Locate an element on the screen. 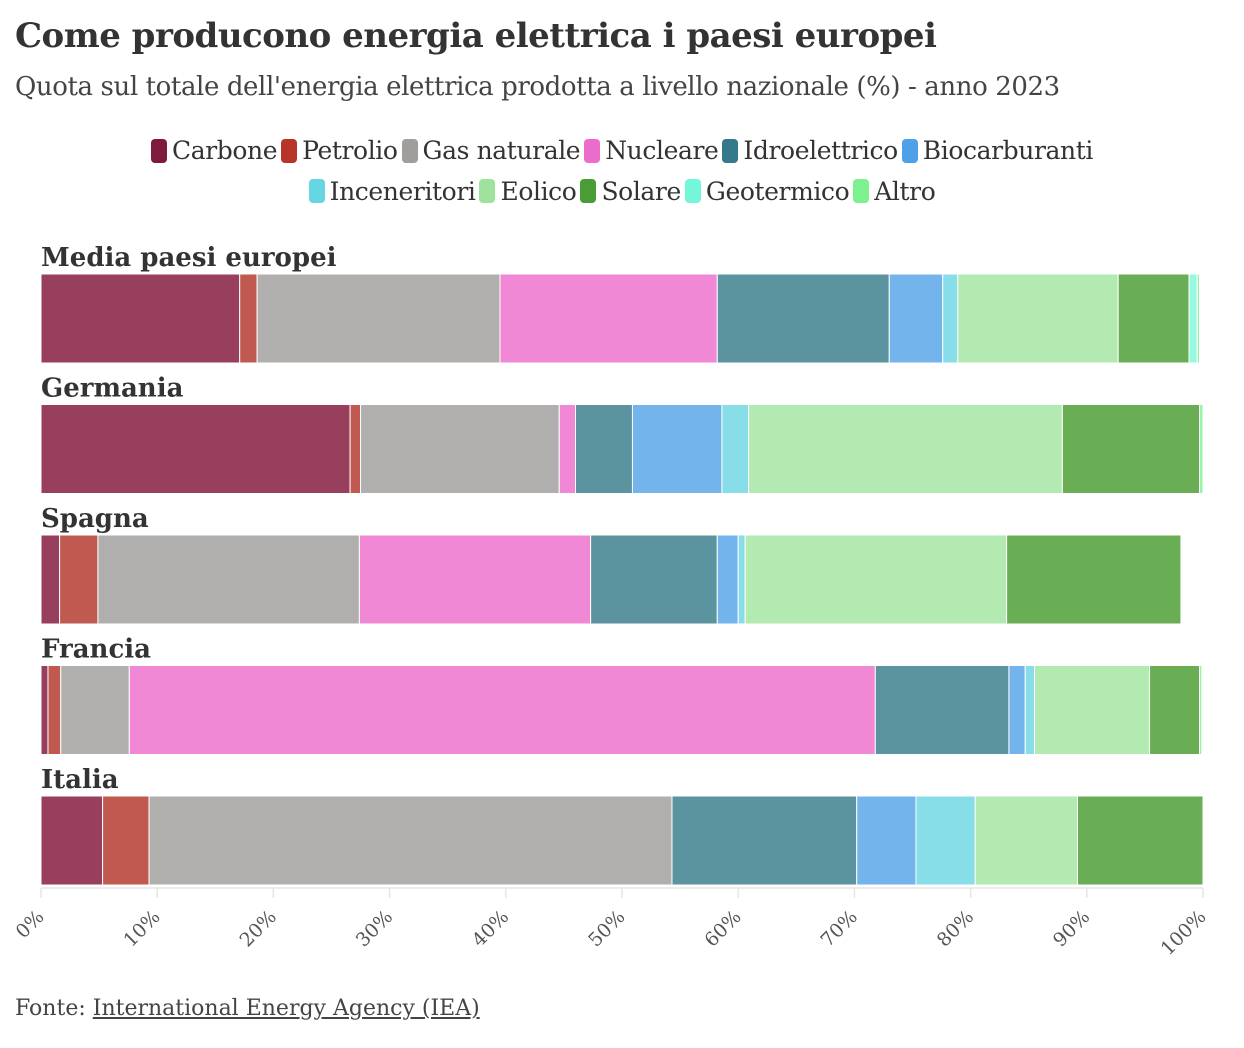  source-link: International Energy Agency (IEA) is located at coordinates (286, 1008).